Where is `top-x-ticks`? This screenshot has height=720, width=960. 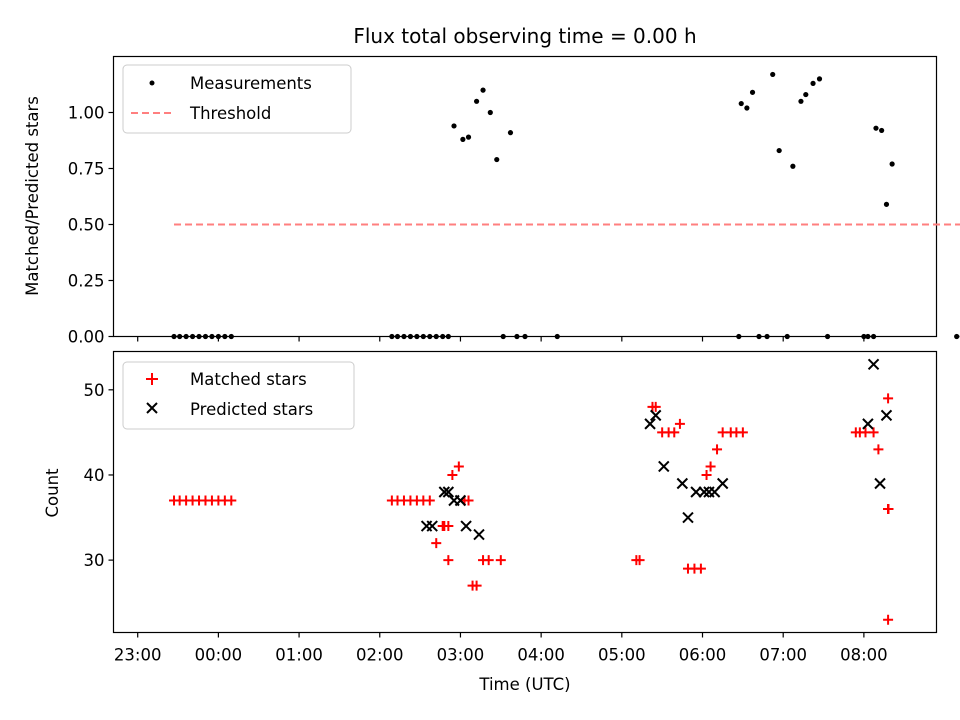
top-x-ticks is located at coordinates (501, 339).